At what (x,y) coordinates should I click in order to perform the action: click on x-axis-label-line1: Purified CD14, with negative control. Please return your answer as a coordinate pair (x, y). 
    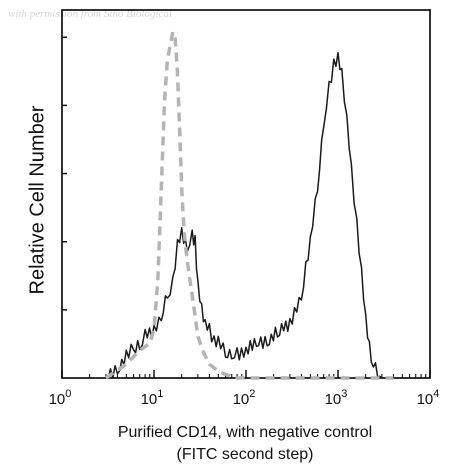
    Looking at the image, I should click on (245, 432).